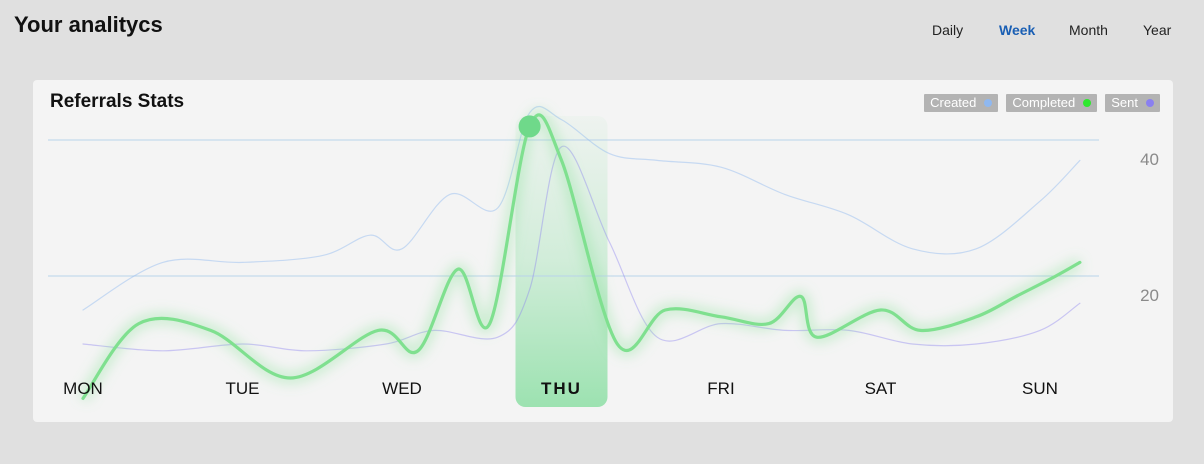 Image resolution: width=1204 pixels, height=464 pixels. Describe the element at coordinates (881, 388) in the screenshot. I see `x-tick-label-sat: SAT` at that location.